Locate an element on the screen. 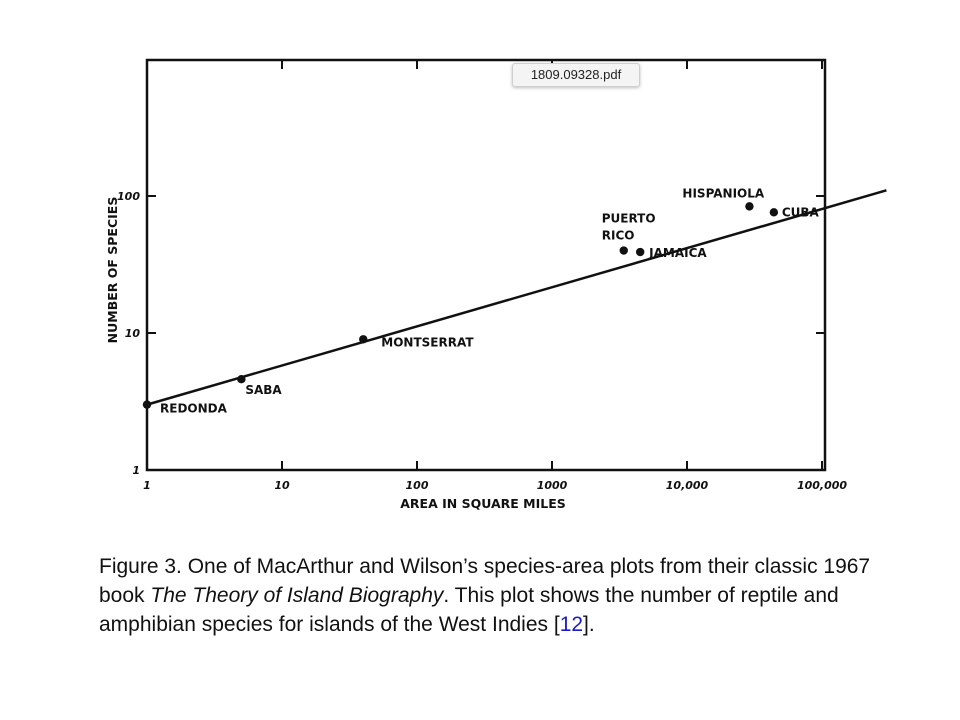  x-tick-label: 1 is located at coordinates (147, 485).